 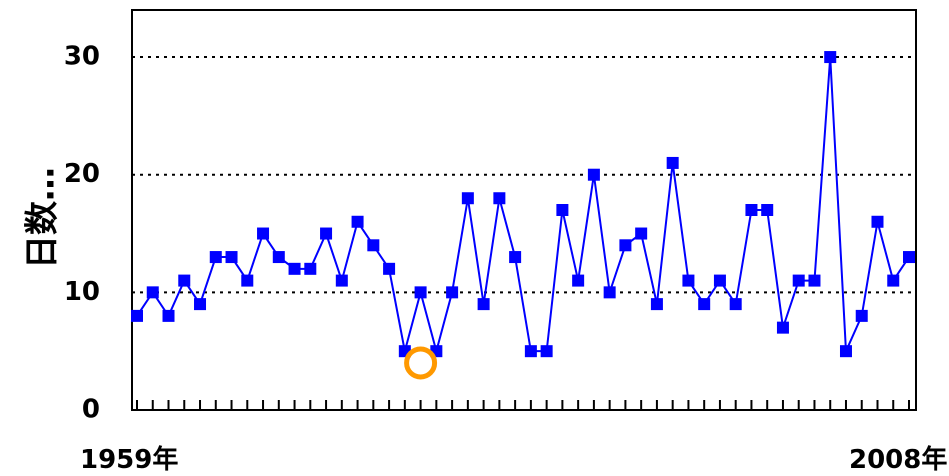 What do you see at coordinates (82, 292) in the screenshot?
I see `y-tick-label: 10` at bounding box center [82, 292].